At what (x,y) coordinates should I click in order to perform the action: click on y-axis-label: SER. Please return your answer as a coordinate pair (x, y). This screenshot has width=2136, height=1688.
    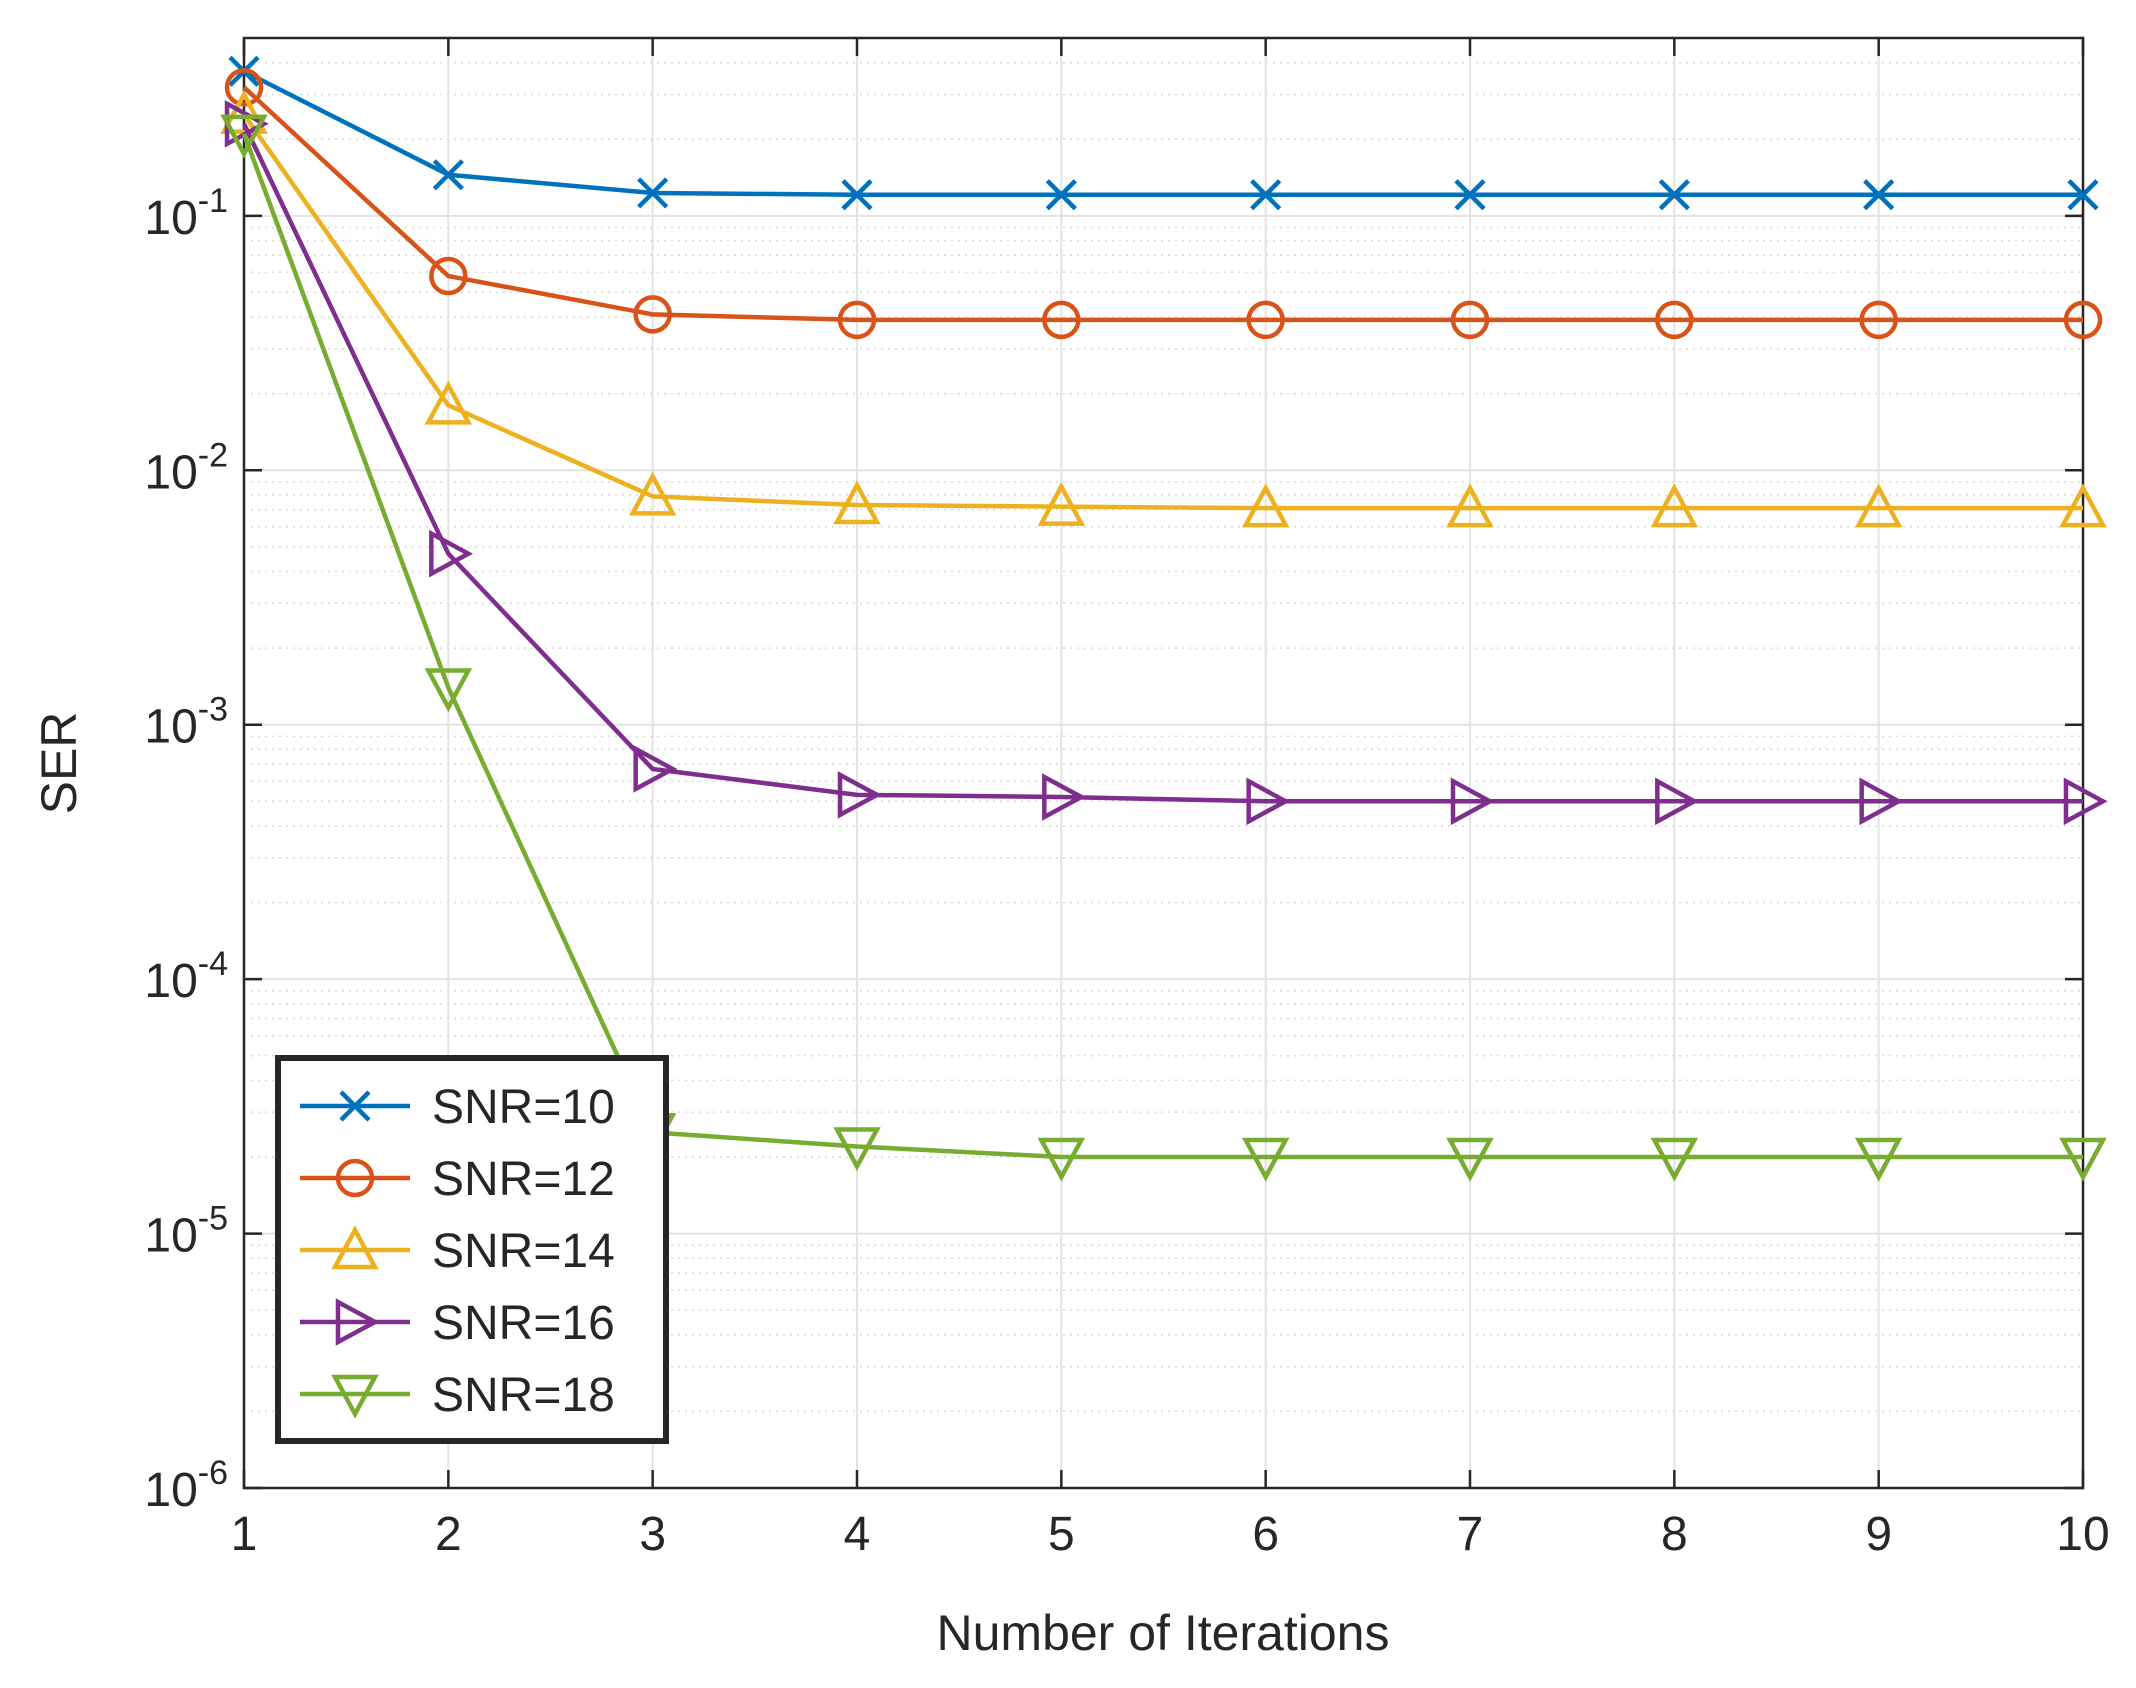
    Looking at the image, I should click on (59, 763).